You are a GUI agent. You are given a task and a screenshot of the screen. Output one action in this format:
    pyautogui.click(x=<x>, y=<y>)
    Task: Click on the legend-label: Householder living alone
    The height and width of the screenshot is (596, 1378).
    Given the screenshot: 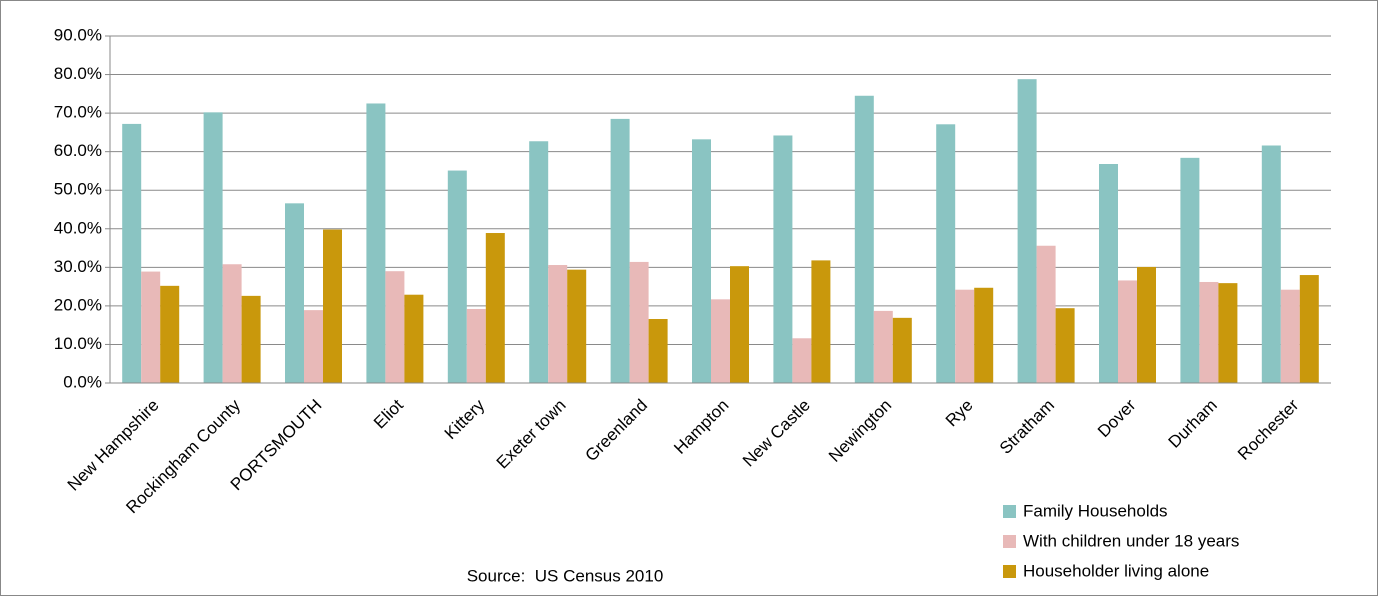 What is the action you would take?
    pyautogui.click(x=1116, y=570)
    